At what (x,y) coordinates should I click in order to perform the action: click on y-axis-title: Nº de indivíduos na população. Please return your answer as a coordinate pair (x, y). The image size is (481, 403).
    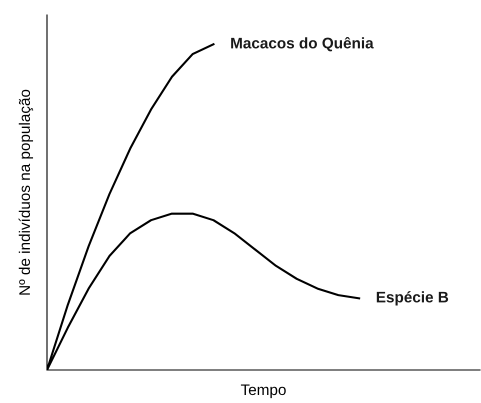
    Looking at the image, I should click on (26, 192).